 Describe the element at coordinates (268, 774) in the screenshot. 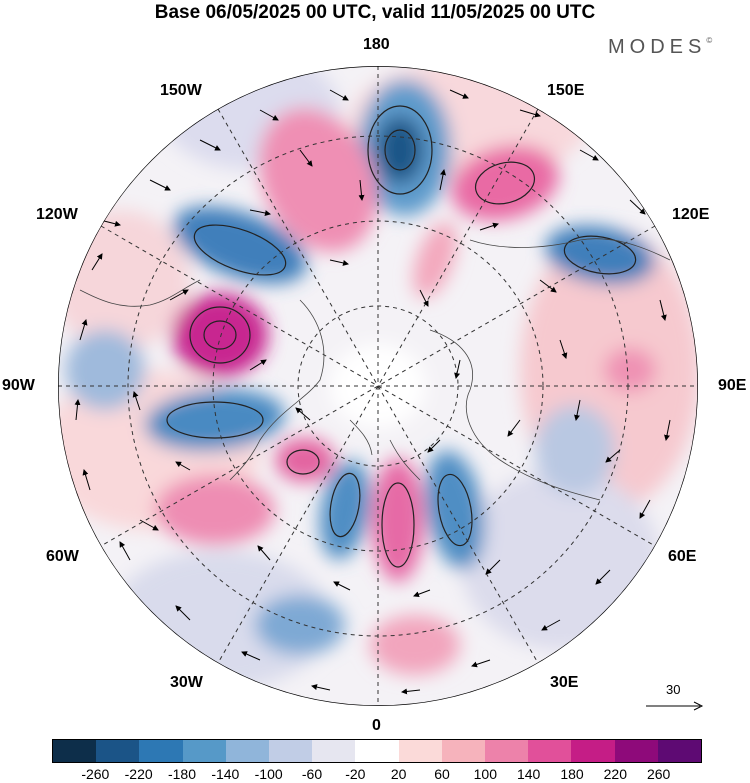

I see `colorbar-tick-label: -100` at that location.